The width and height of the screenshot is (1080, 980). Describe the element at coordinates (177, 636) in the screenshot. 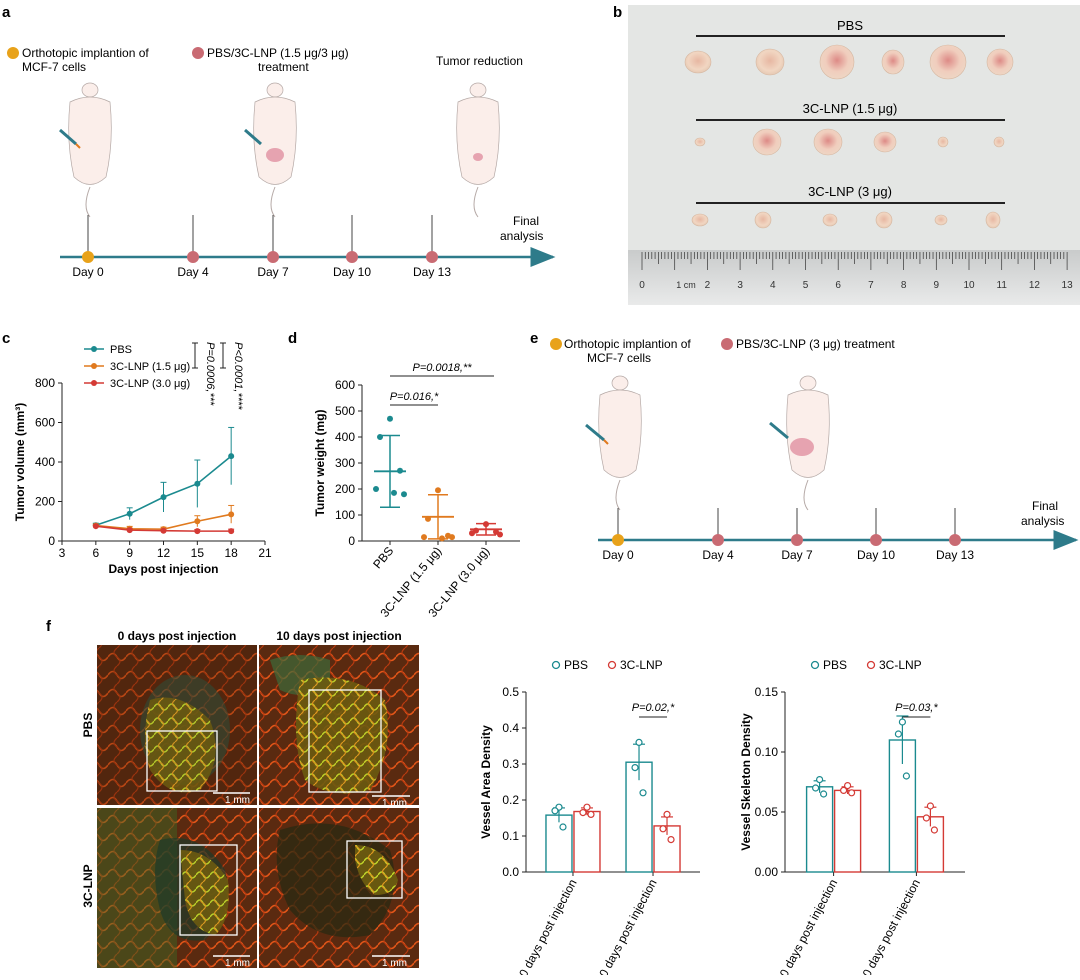

I see `f-col-header-0: 0 days post injection` at that location.